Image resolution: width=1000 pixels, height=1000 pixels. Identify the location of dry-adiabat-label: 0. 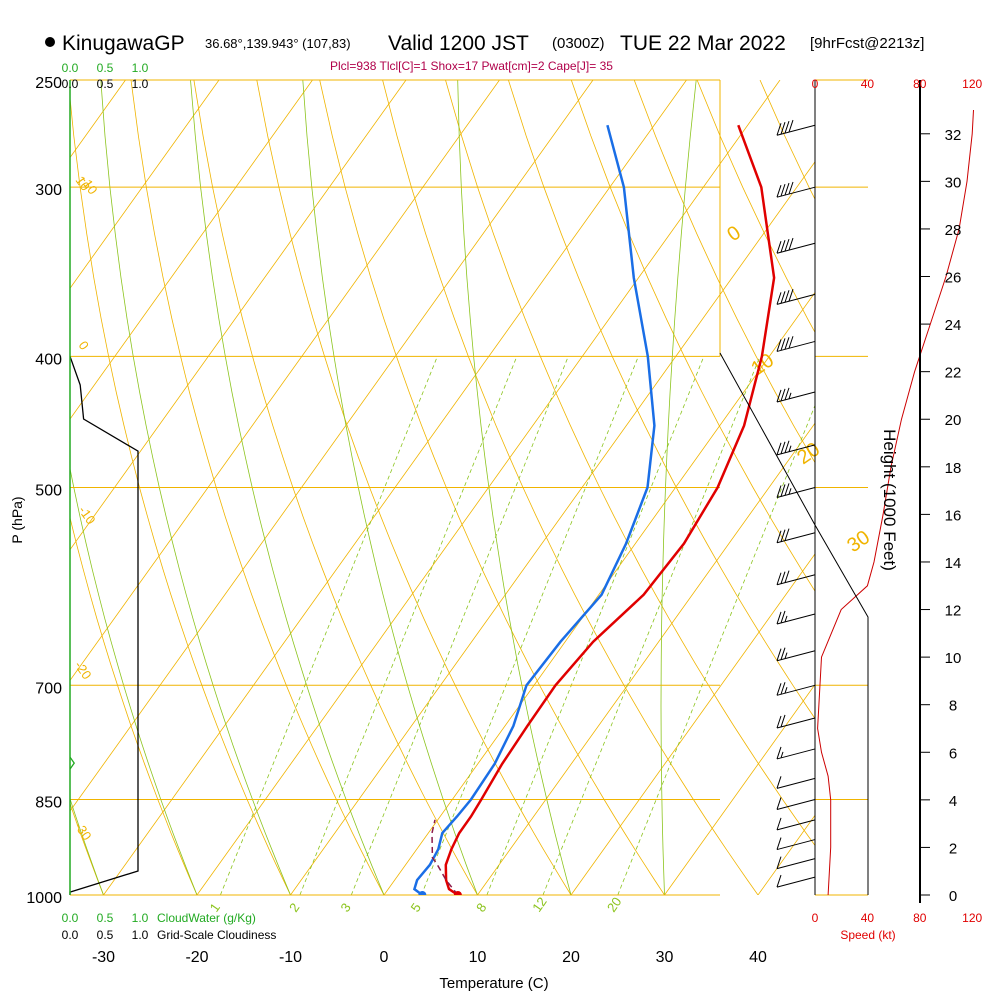
(734, 234).